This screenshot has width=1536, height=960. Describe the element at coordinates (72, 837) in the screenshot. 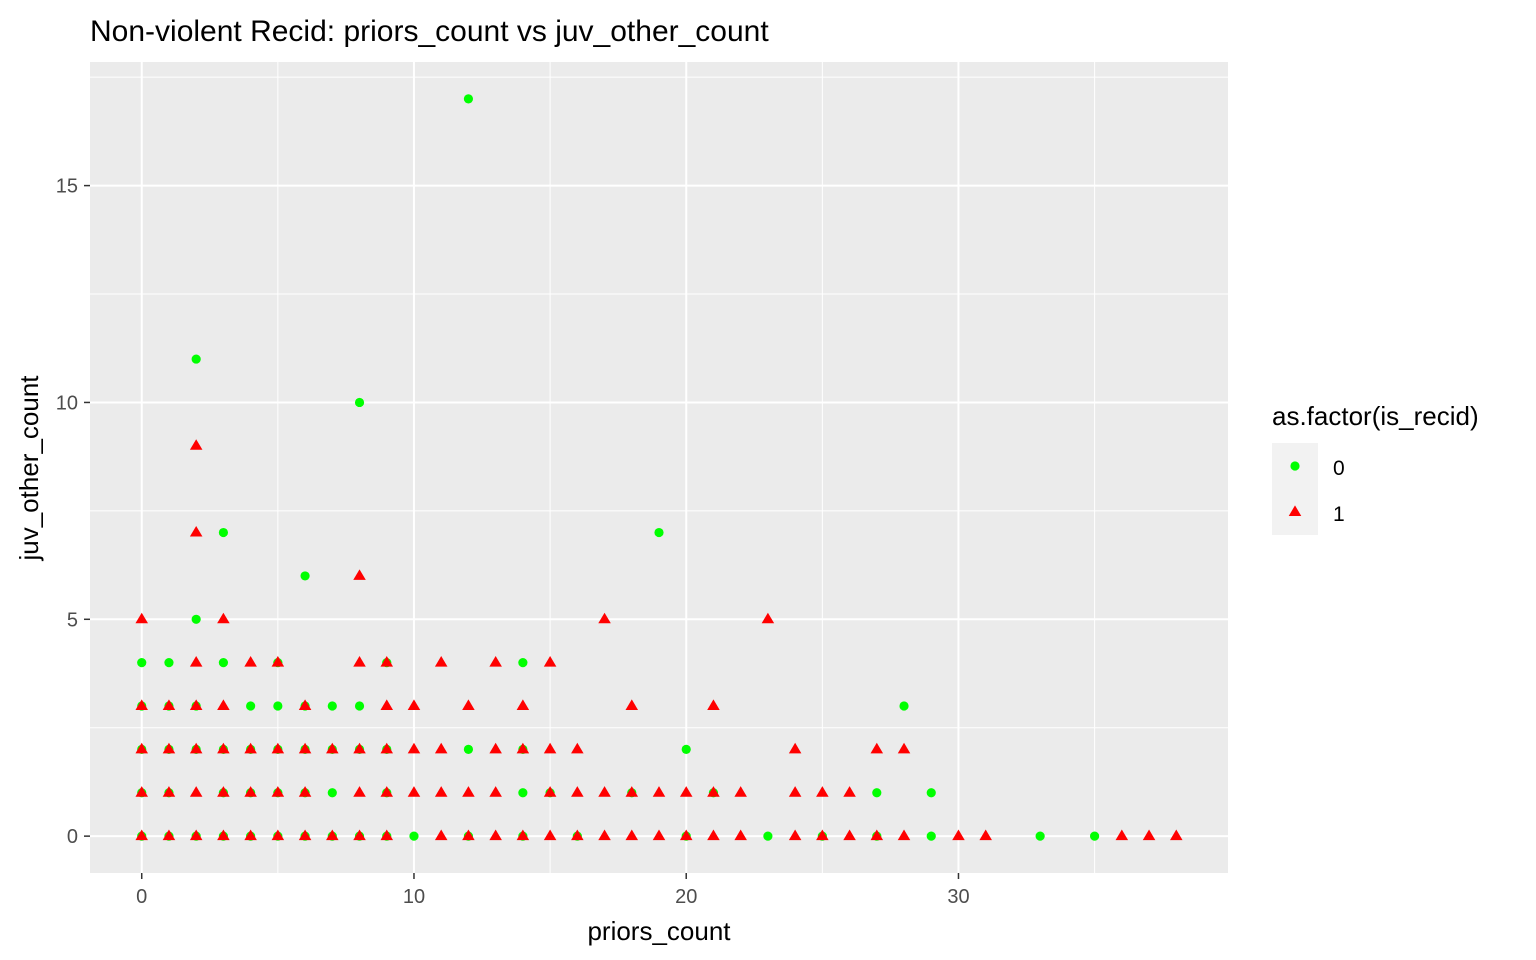

I see `y-tick-label: 0` at that location.